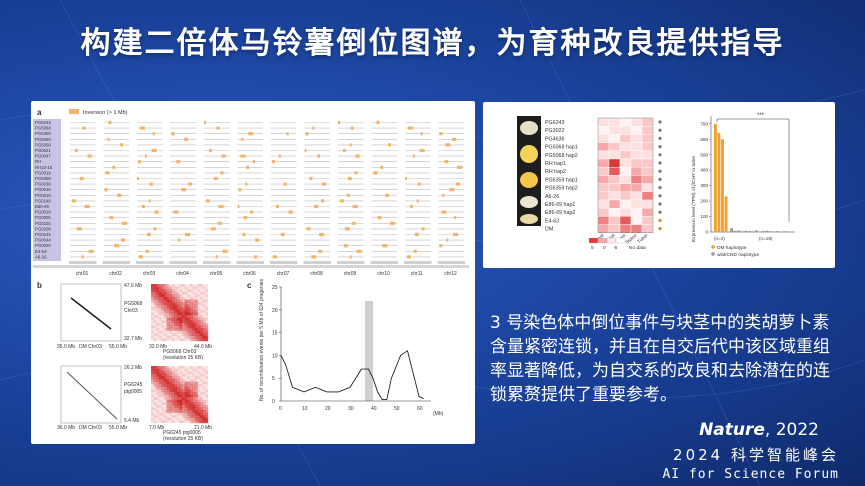  I want to click on haplotype-dot, so click(660, 130).